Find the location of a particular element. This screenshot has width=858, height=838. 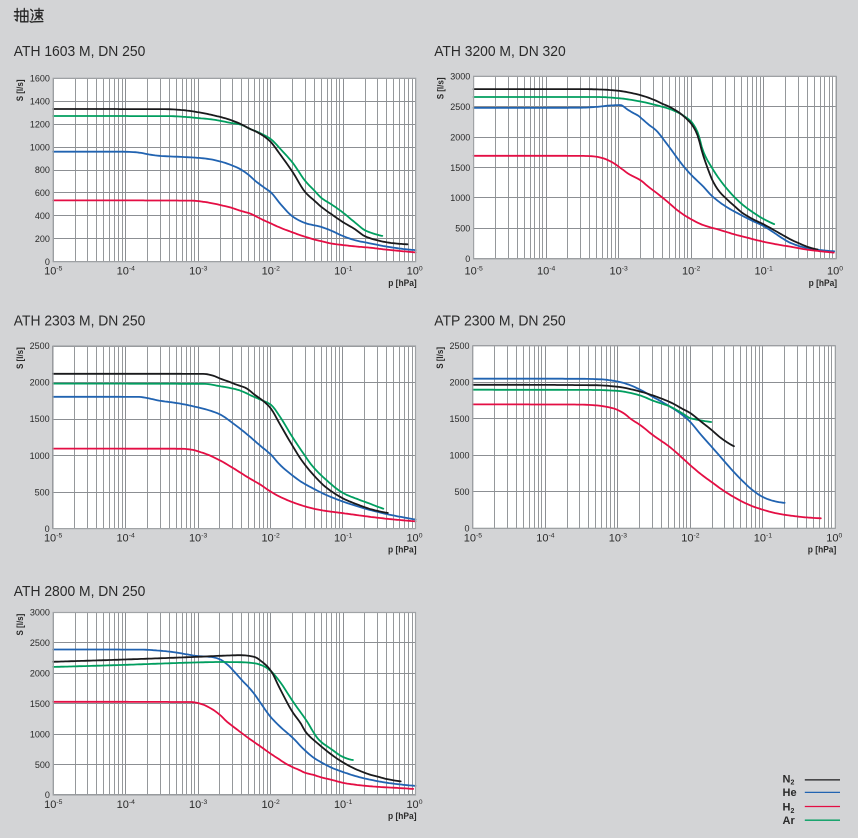

svg-text: 1400 is located at coordinates (40, 101).